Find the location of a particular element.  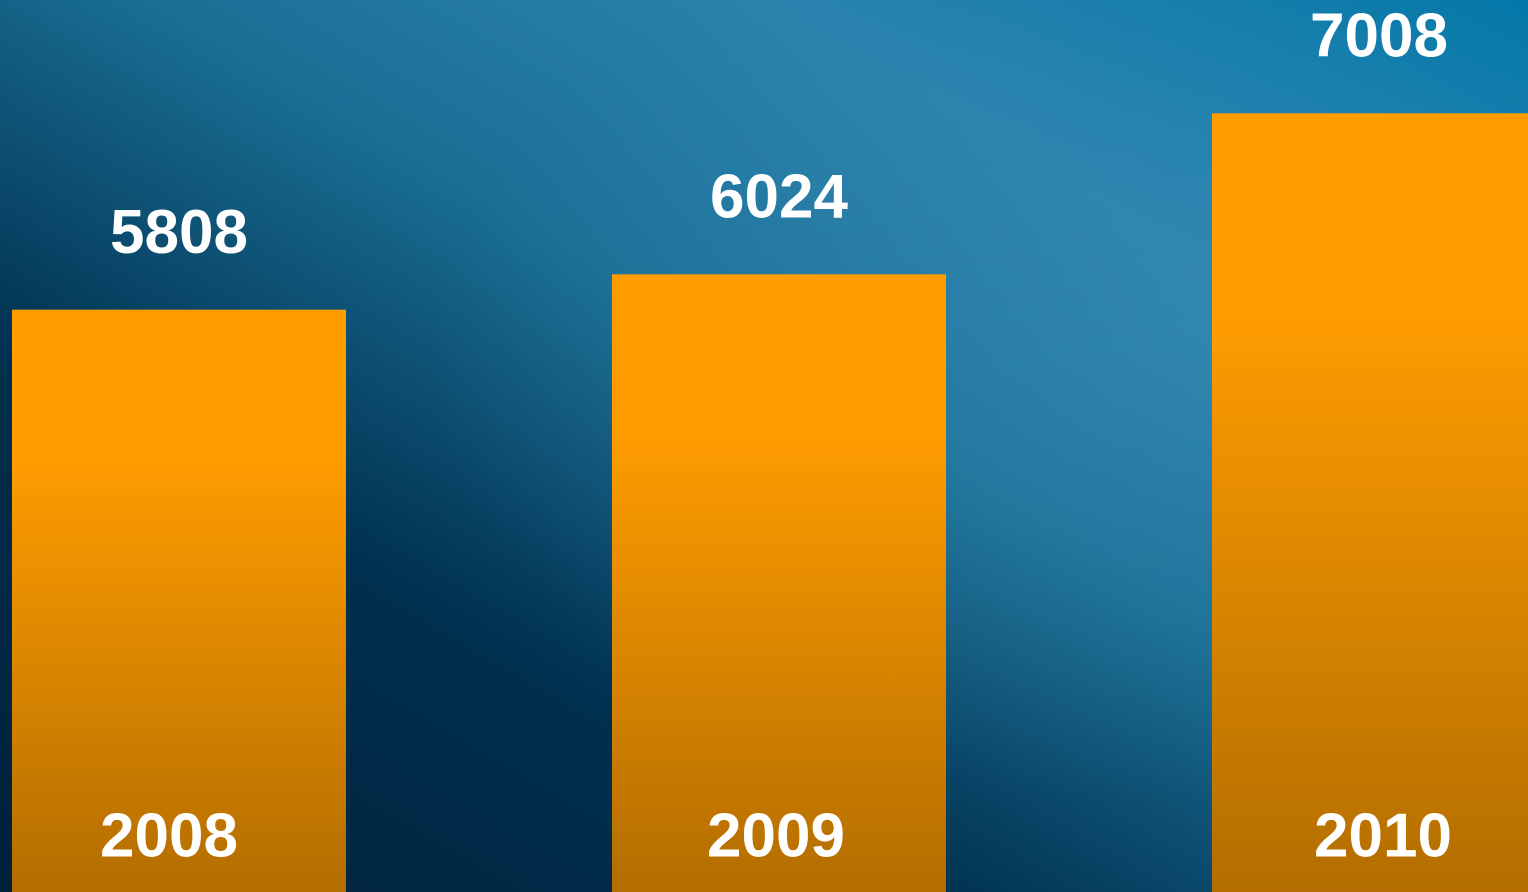

x-tick-label: 2010 is located at coordinates (1383, 835).